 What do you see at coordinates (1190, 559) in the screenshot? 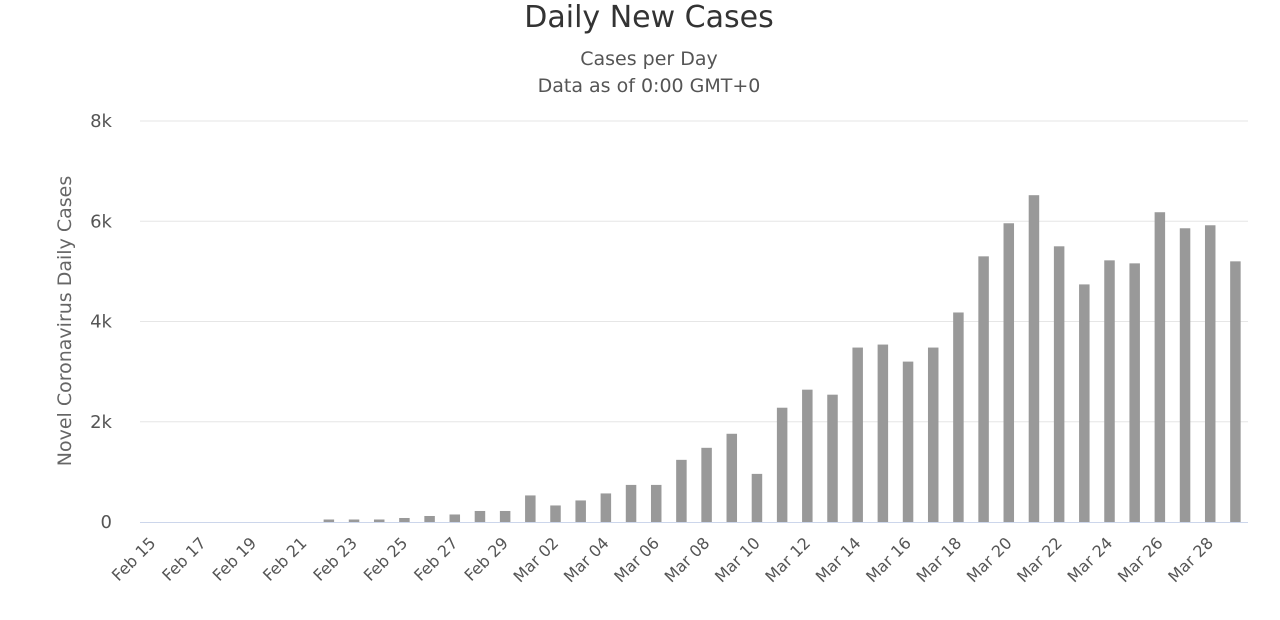
I see `x-tick-label: Mar 28` at bounding box center [1190, 559].